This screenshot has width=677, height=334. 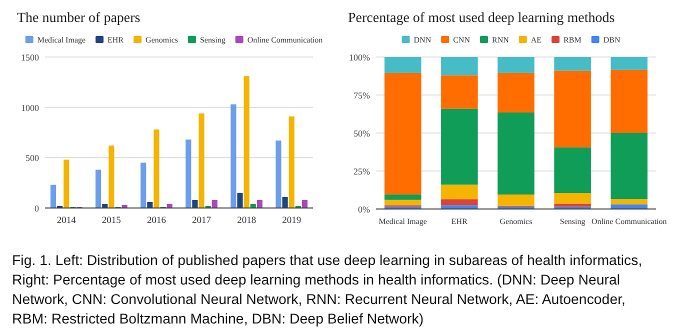 I want to click on x-tick-label: Sensing, so click(x=573, y=221).